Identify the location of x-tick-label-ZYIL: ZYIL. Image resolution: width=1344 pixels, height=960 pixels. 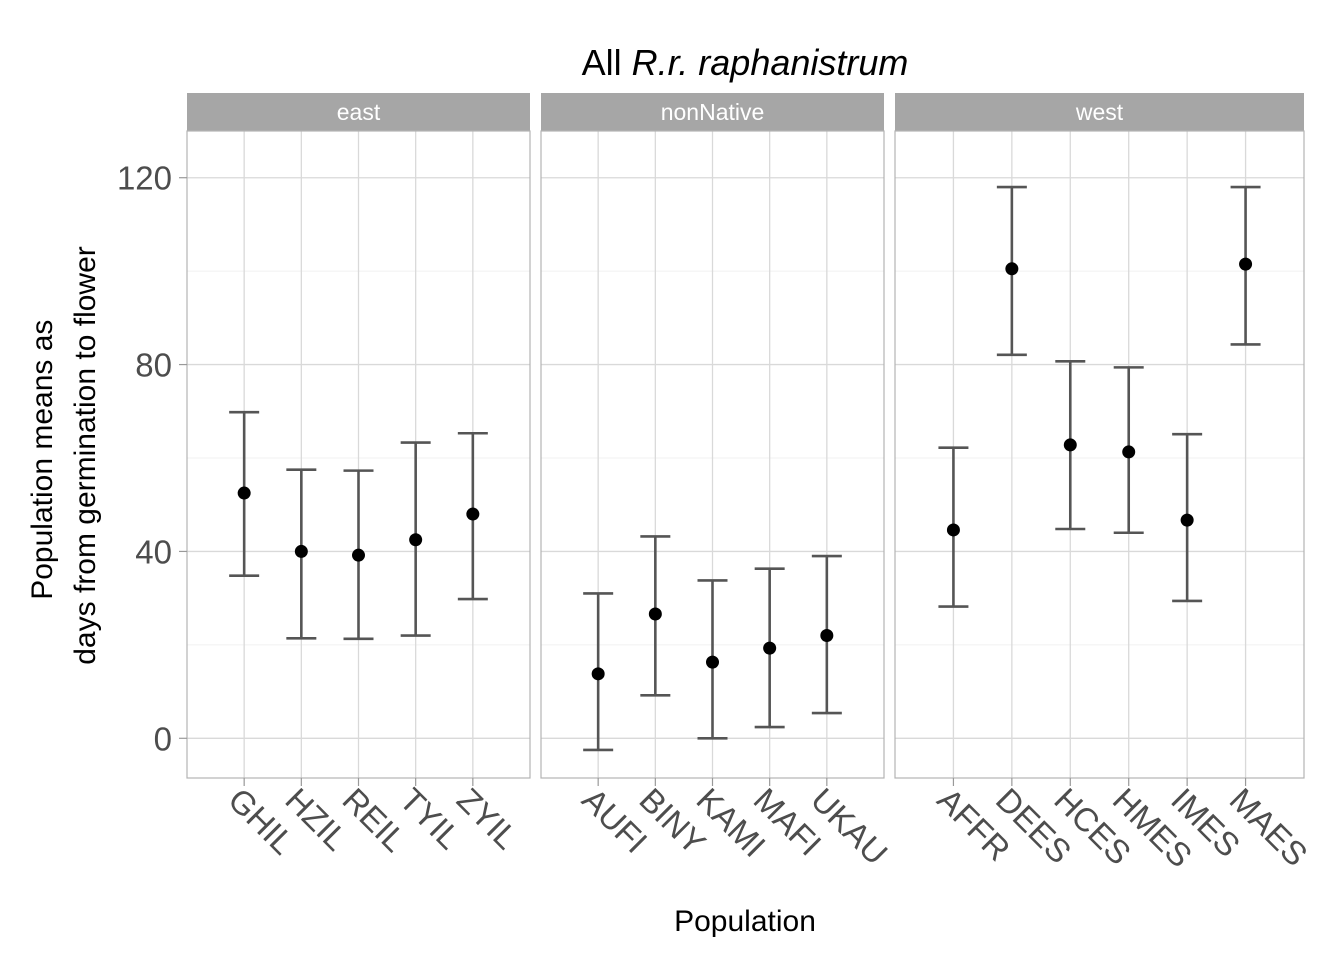
(487, 818).